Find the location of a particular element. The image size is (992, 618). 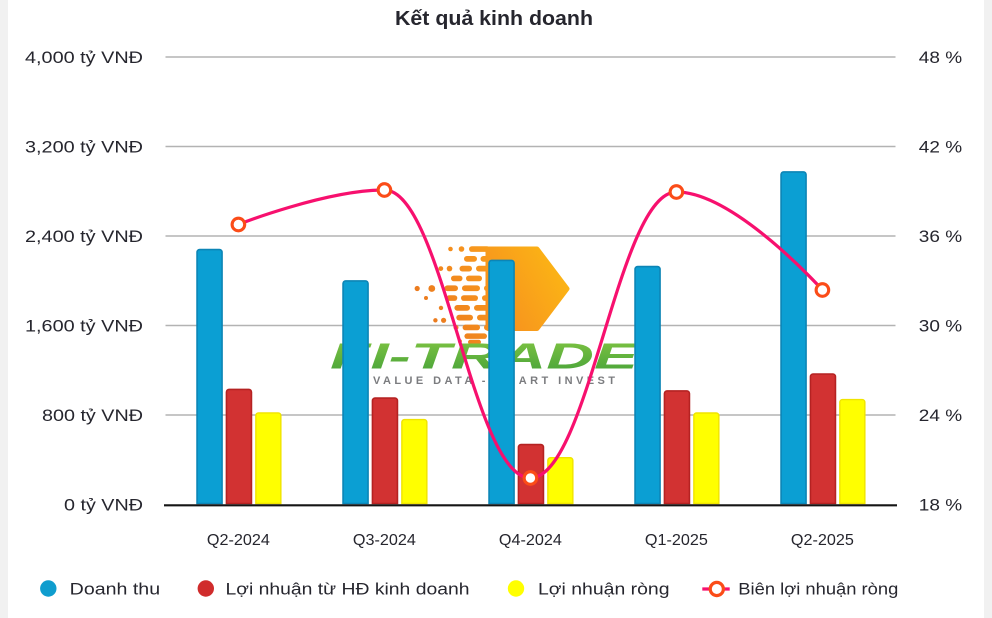

svg-text: 3,200 tỷ VNĐ is located at coordinates (84, 147).